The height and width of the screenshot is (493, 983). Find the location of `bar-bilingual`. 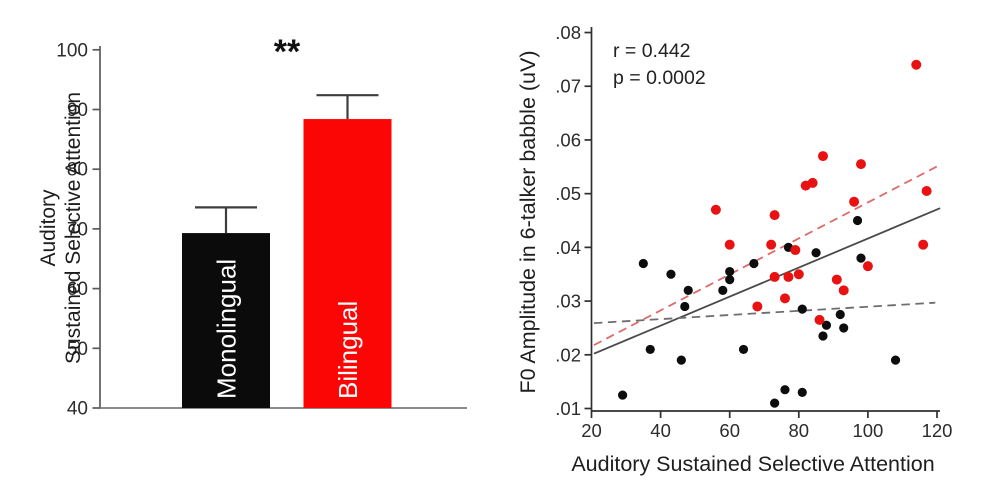

bar-bilingual is located at coordinates (347, 263).